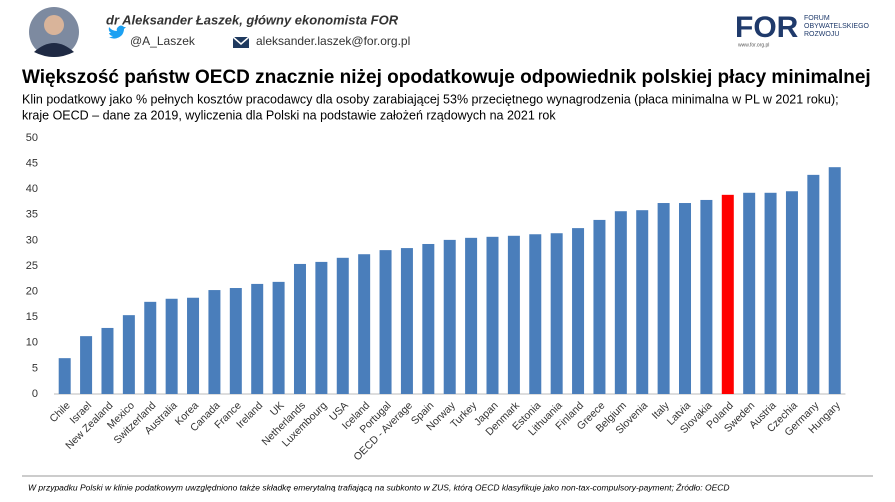  I want to click on author-photo-face, so click(54, 25).